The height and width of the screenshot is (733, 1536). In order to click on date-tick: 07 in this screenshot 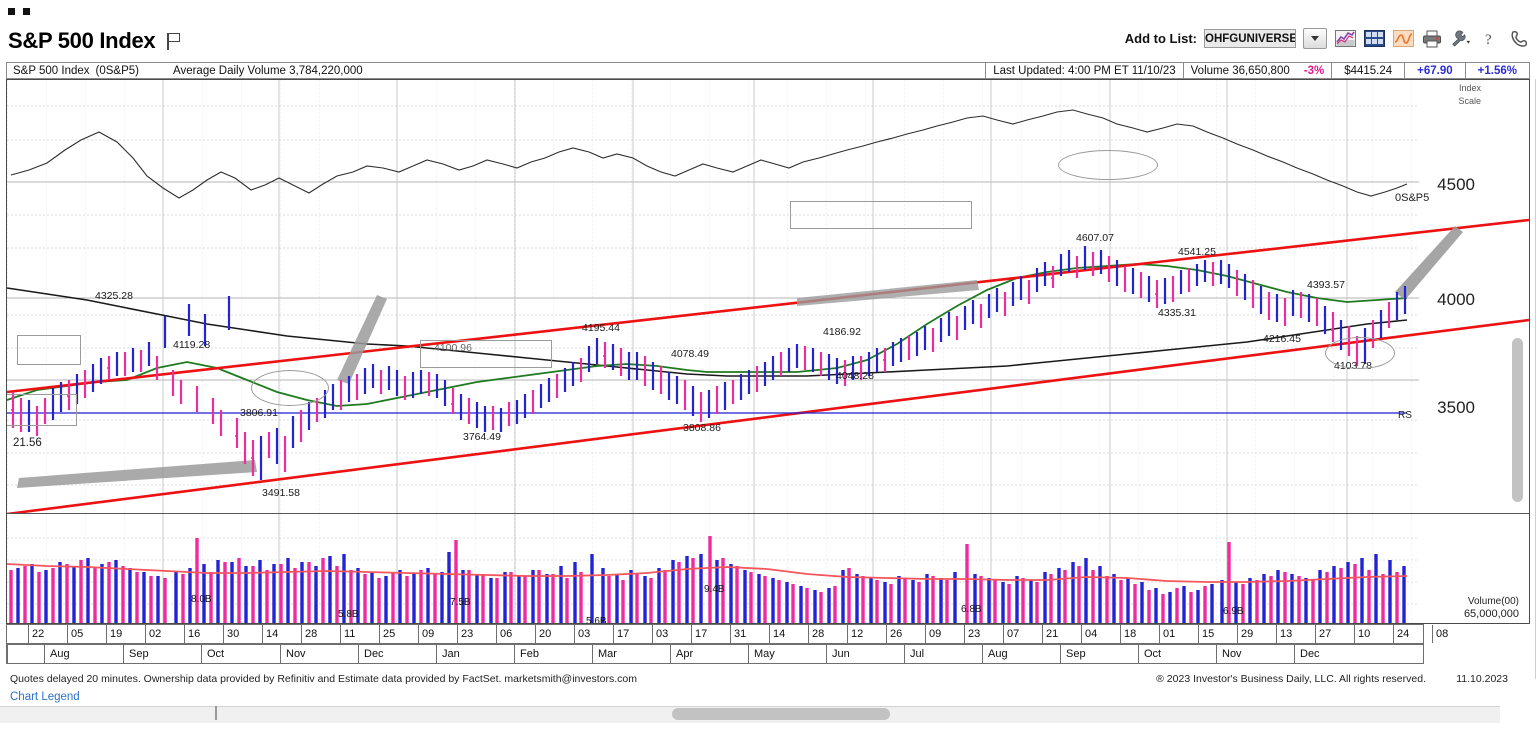, I will do `click(1022, 634)`.